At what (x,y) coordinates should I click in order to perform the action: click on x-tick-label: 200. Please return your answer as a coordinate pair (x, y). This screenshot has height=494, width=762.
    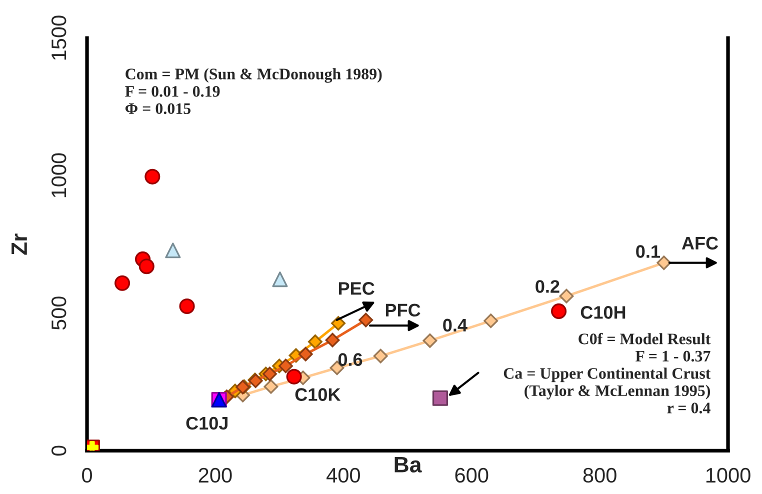
    Looking at the image, I should click on (215, 475).